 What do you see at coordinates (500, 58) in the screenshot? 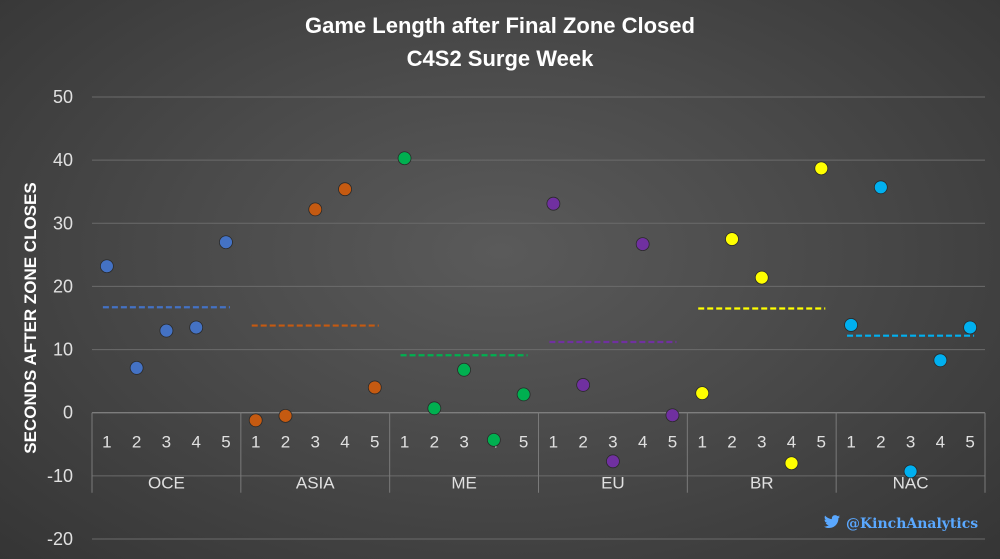
I see `chart-subtitle: C4S2 Surge Week` at bounding box center [500, 58].